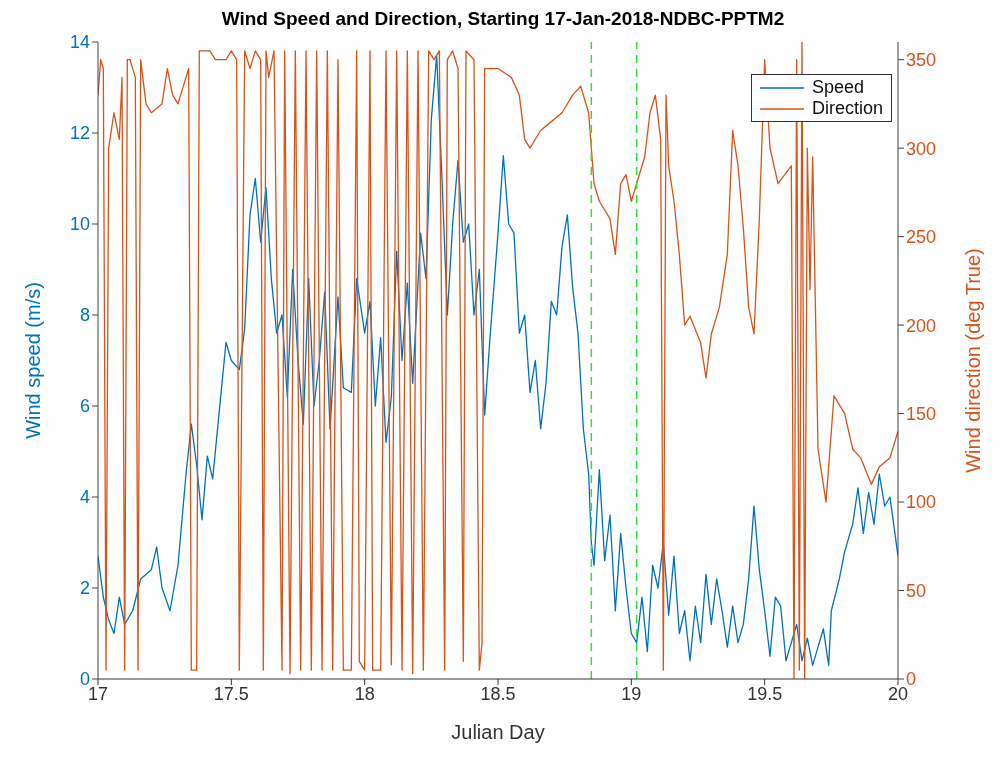  Describe the element at coordinates (847, 108) in the screenshot. I see `legend-label: Direction` at that location.